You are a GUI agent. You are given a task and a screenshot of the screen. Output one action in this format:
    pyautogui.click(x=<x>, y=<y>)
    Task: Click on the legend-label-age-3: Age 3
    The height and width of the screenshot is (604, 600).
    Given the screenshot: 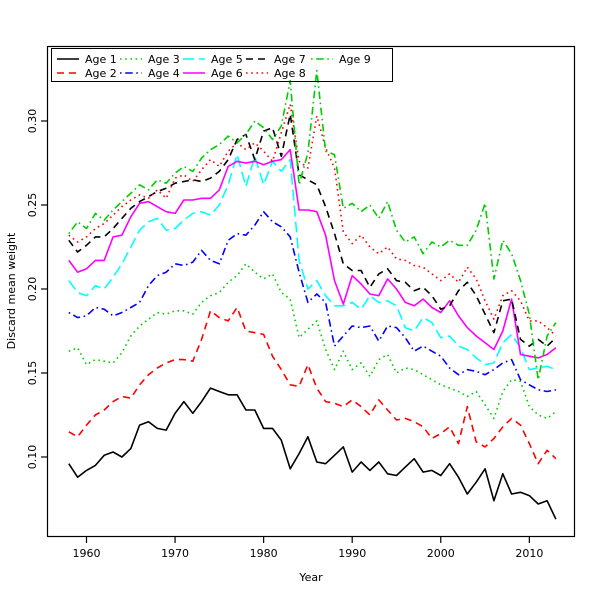 What is the action you would take?
    pyautogui.click(x=164, y=59)
    